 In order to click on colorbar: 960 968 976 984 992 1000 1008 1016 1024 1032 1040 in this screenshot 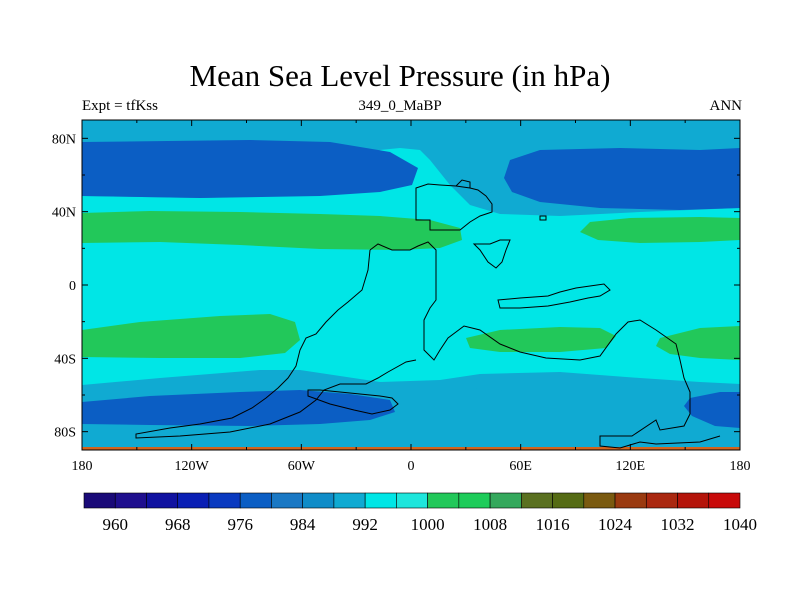, I will do `click(420, 513)`.